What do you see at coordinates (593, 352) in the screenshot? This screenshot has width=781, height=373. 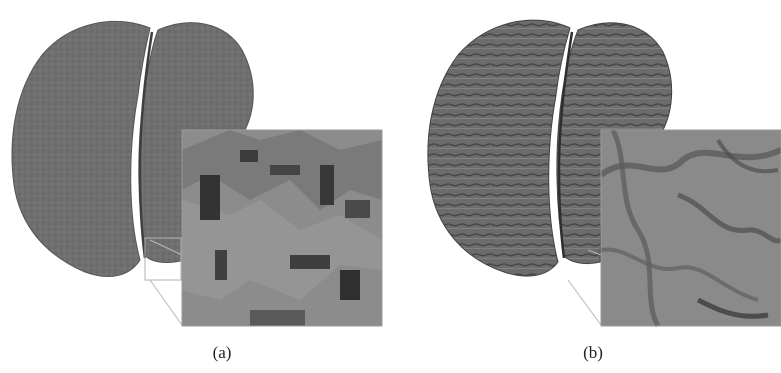 I see `caption-b: (b)` at bounding box center [593, 352].